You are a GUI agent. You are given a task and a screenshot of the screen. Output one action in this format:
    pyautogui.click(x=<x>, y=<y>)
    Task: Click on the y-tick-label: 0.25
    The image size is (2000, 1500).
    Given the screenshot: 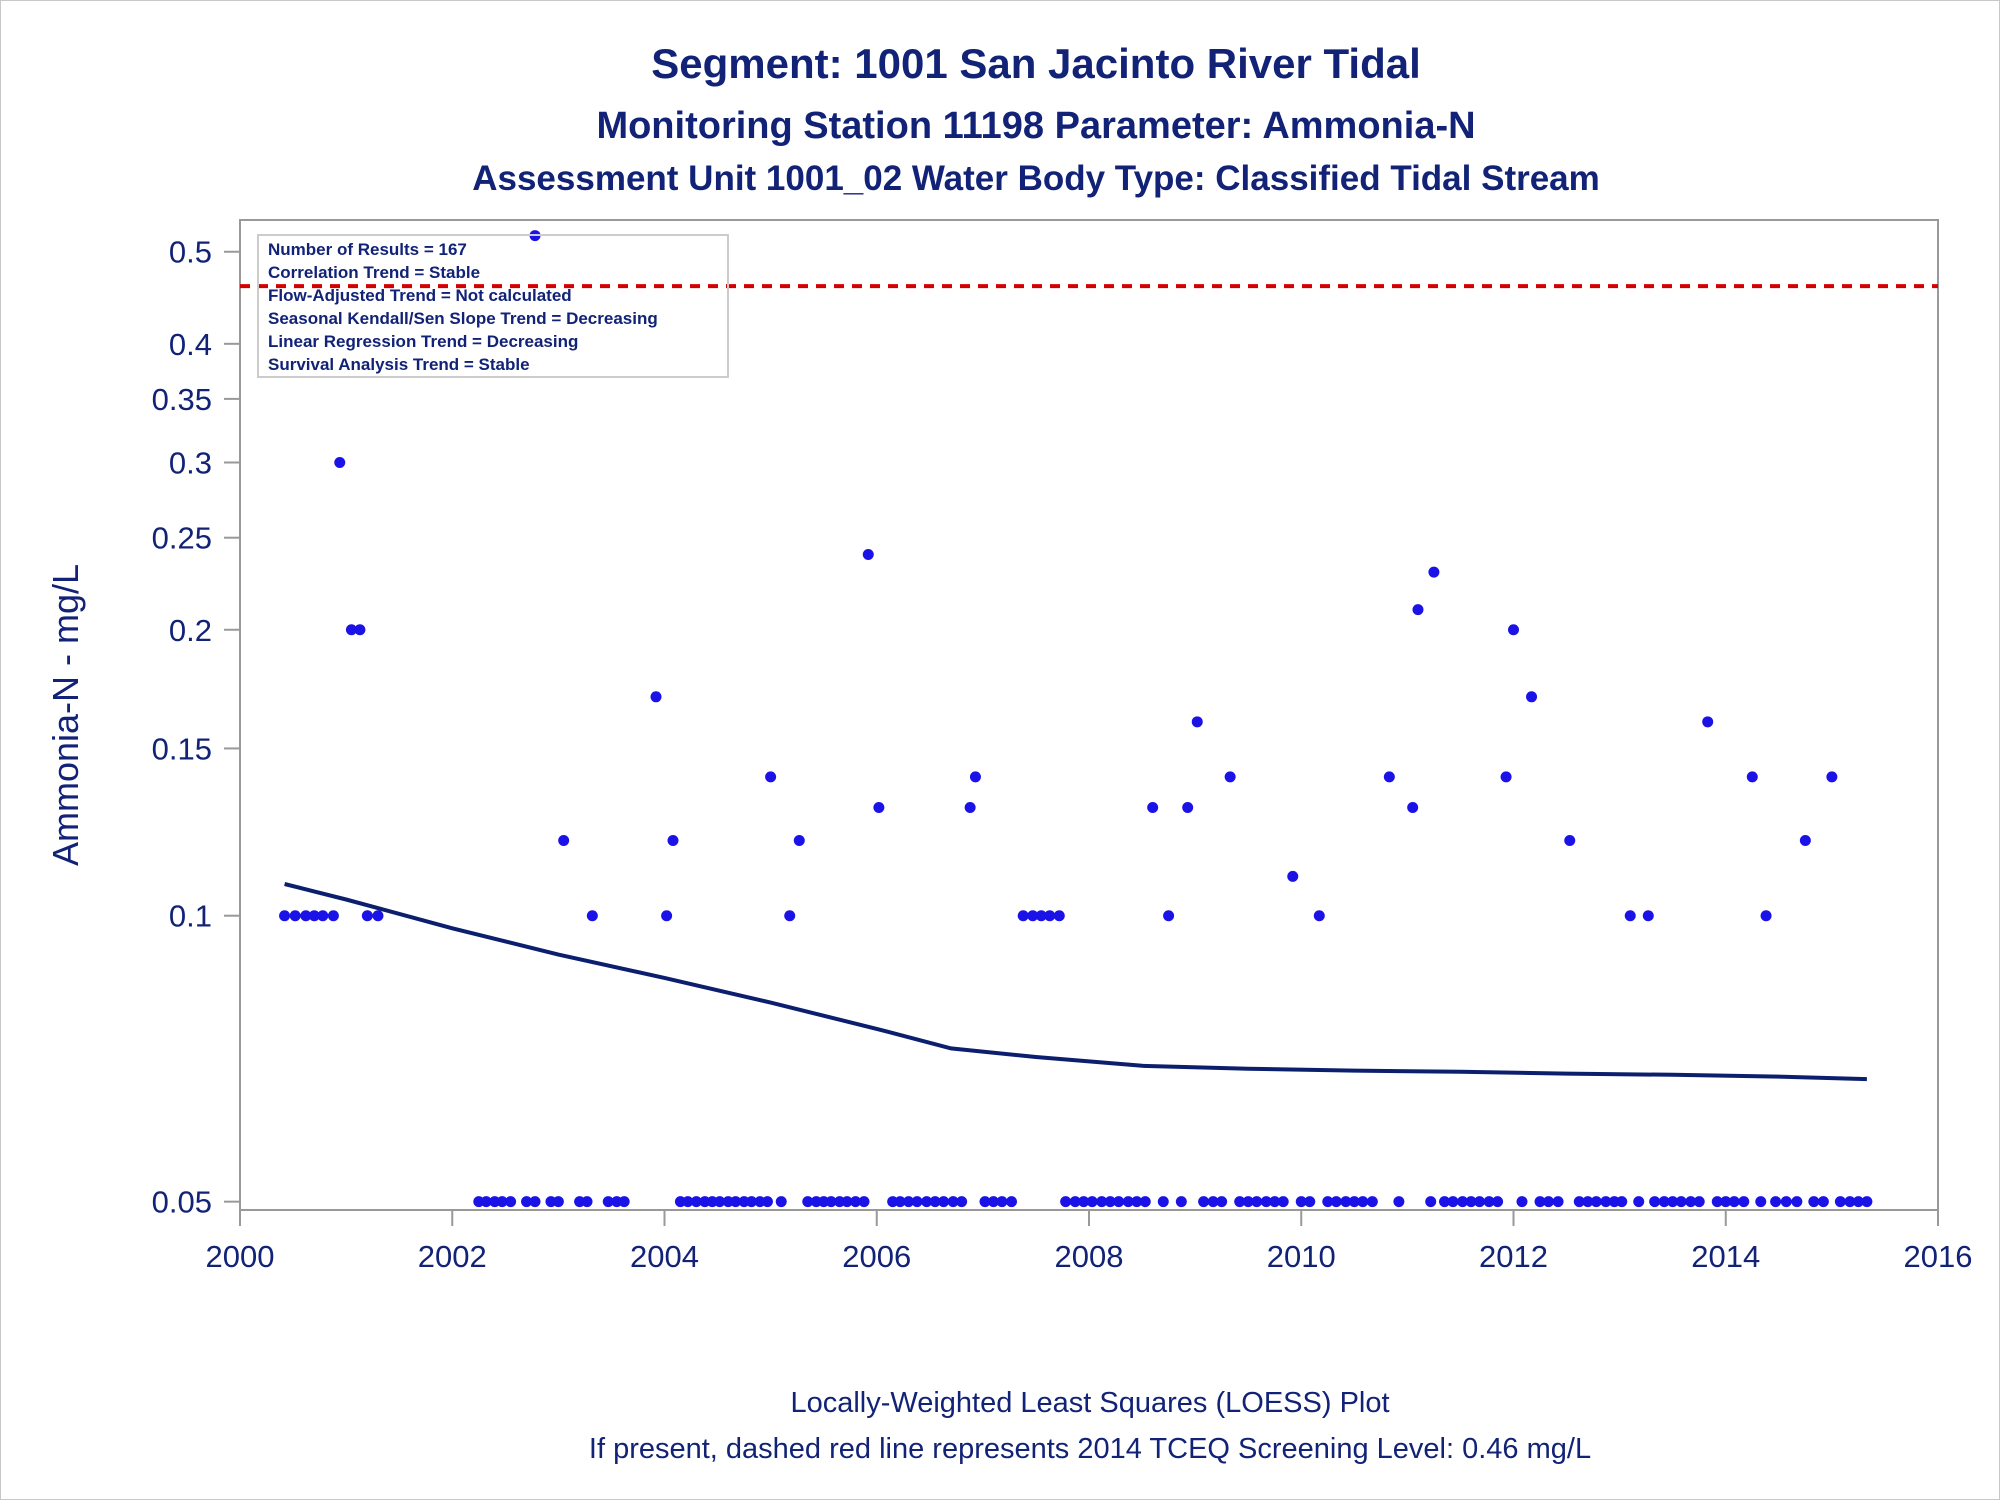 What is the action you would take?
    pyautogui.click(x=182, y=538)
    